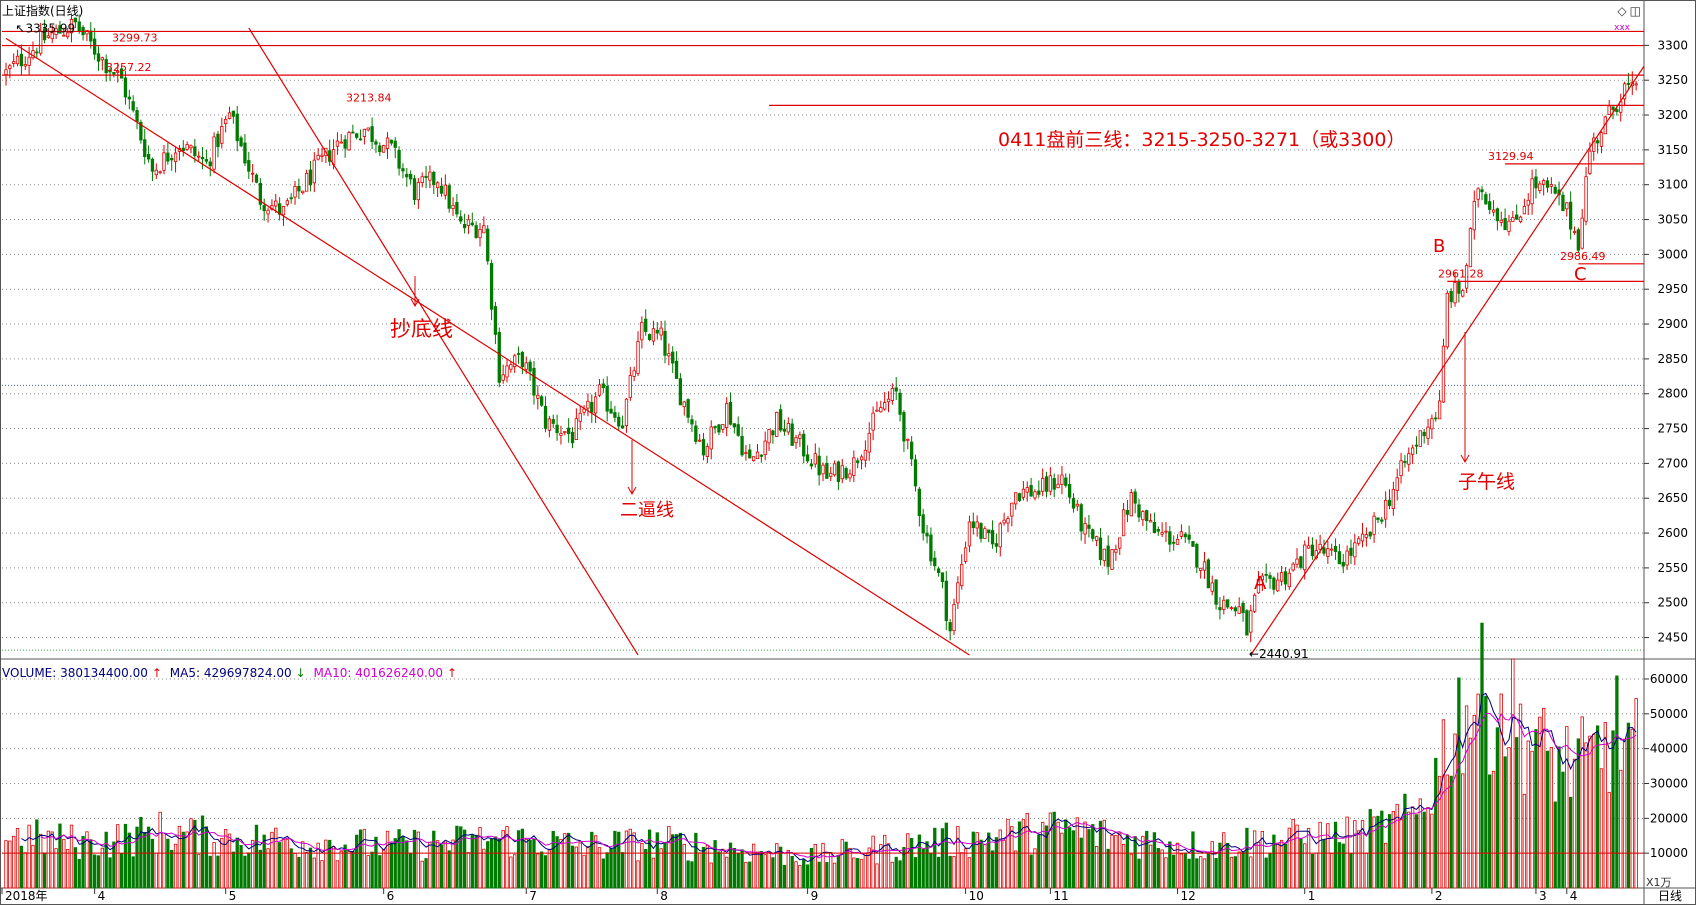 This screenshot has width=1696, height=905. What do you see at coordinates (102, 896) in the screenshot?
I see `date-tick-label: 4` at bounding box center [102, 896].